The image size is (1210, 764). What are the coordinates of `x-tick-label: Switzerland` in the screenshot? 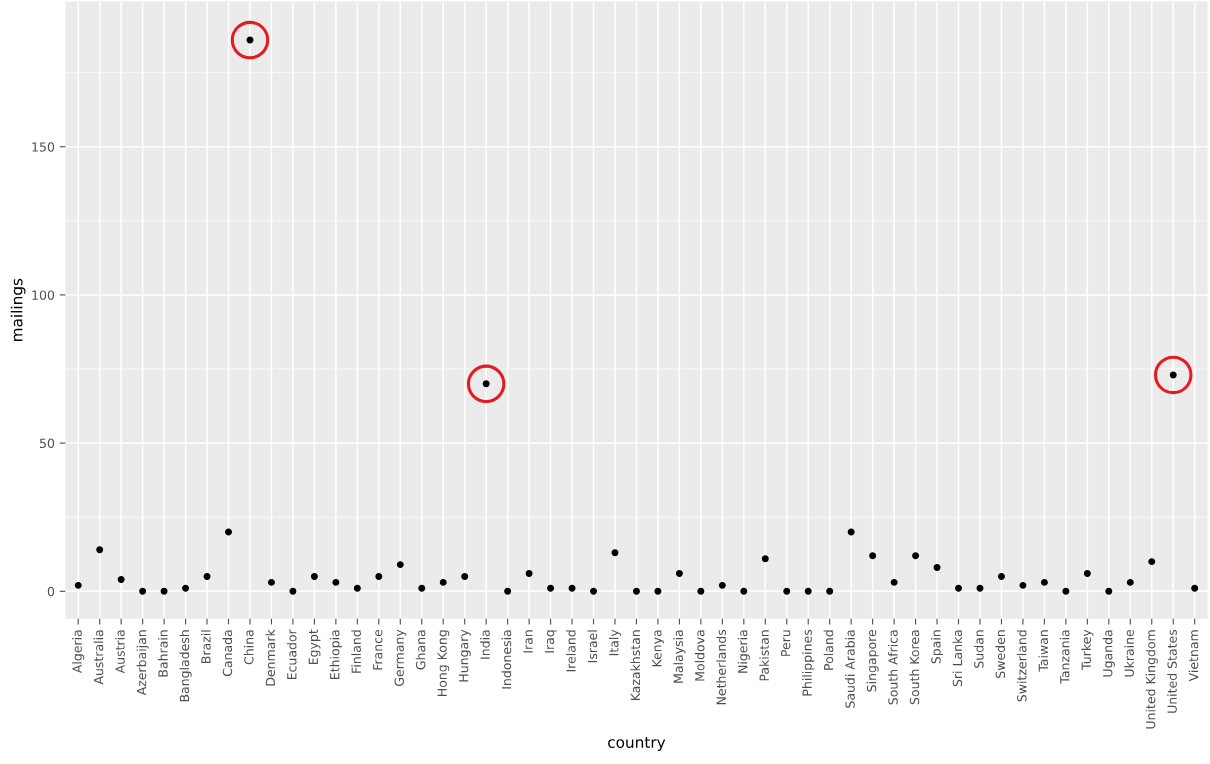 It's located at (1021, 666).